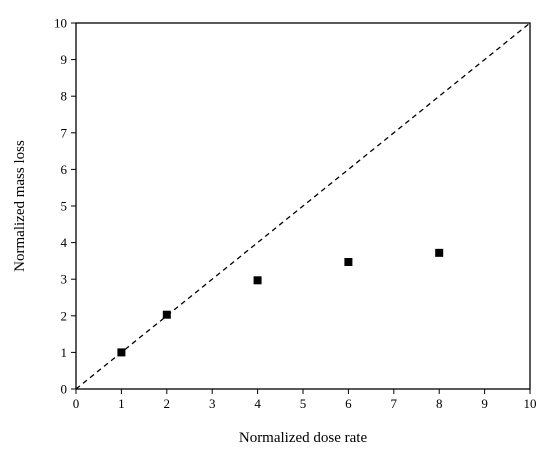  What do you see at coordinates (212, 403) in the screenshot?
I see `x-tick-label: 3` at bounding box center [212, 403].